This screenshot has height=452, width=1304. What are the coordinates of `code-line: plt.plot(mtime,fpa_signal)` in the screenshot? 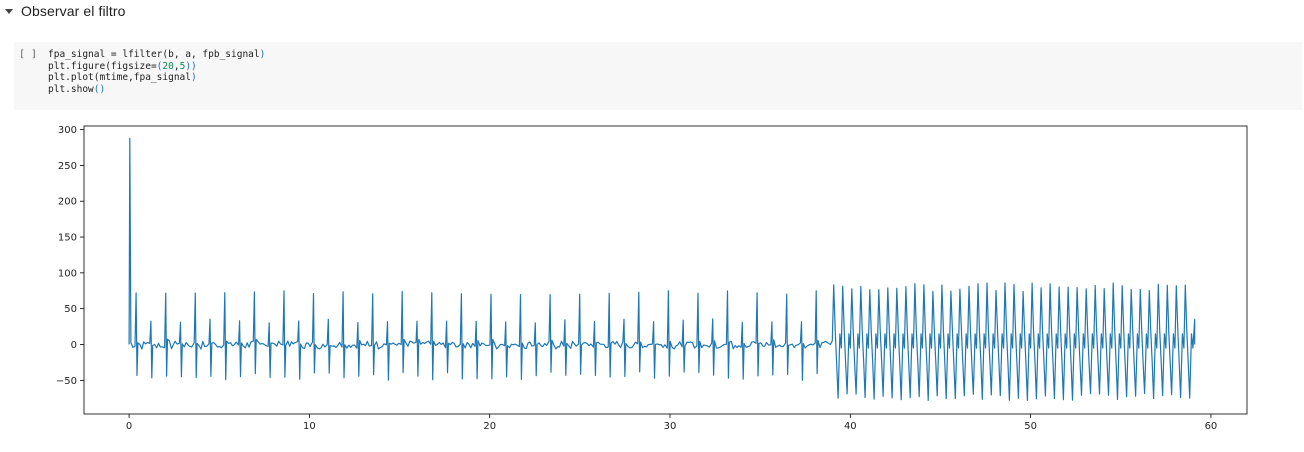 It's located at (122, 78).